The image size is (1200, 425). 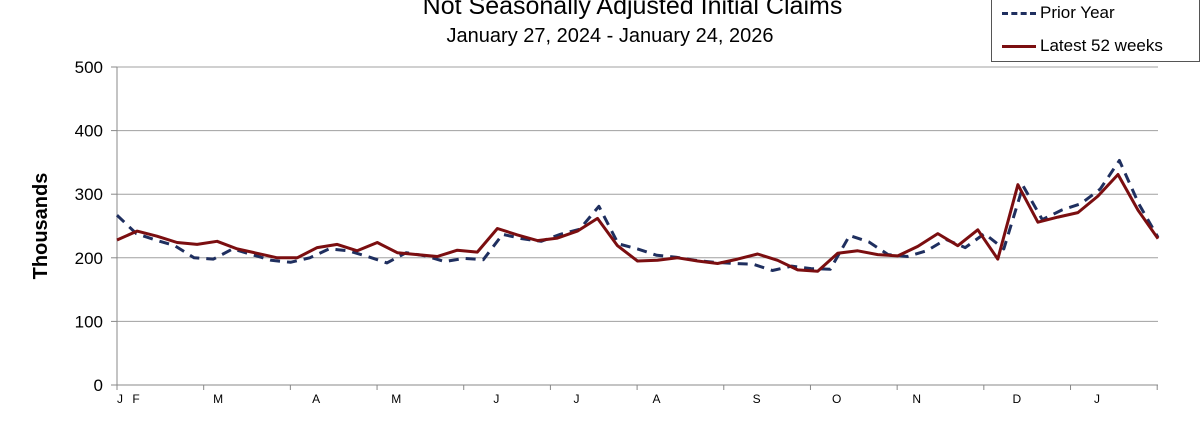 I want to click on y-axis-label: Thousands, so click(x=41, y=226).